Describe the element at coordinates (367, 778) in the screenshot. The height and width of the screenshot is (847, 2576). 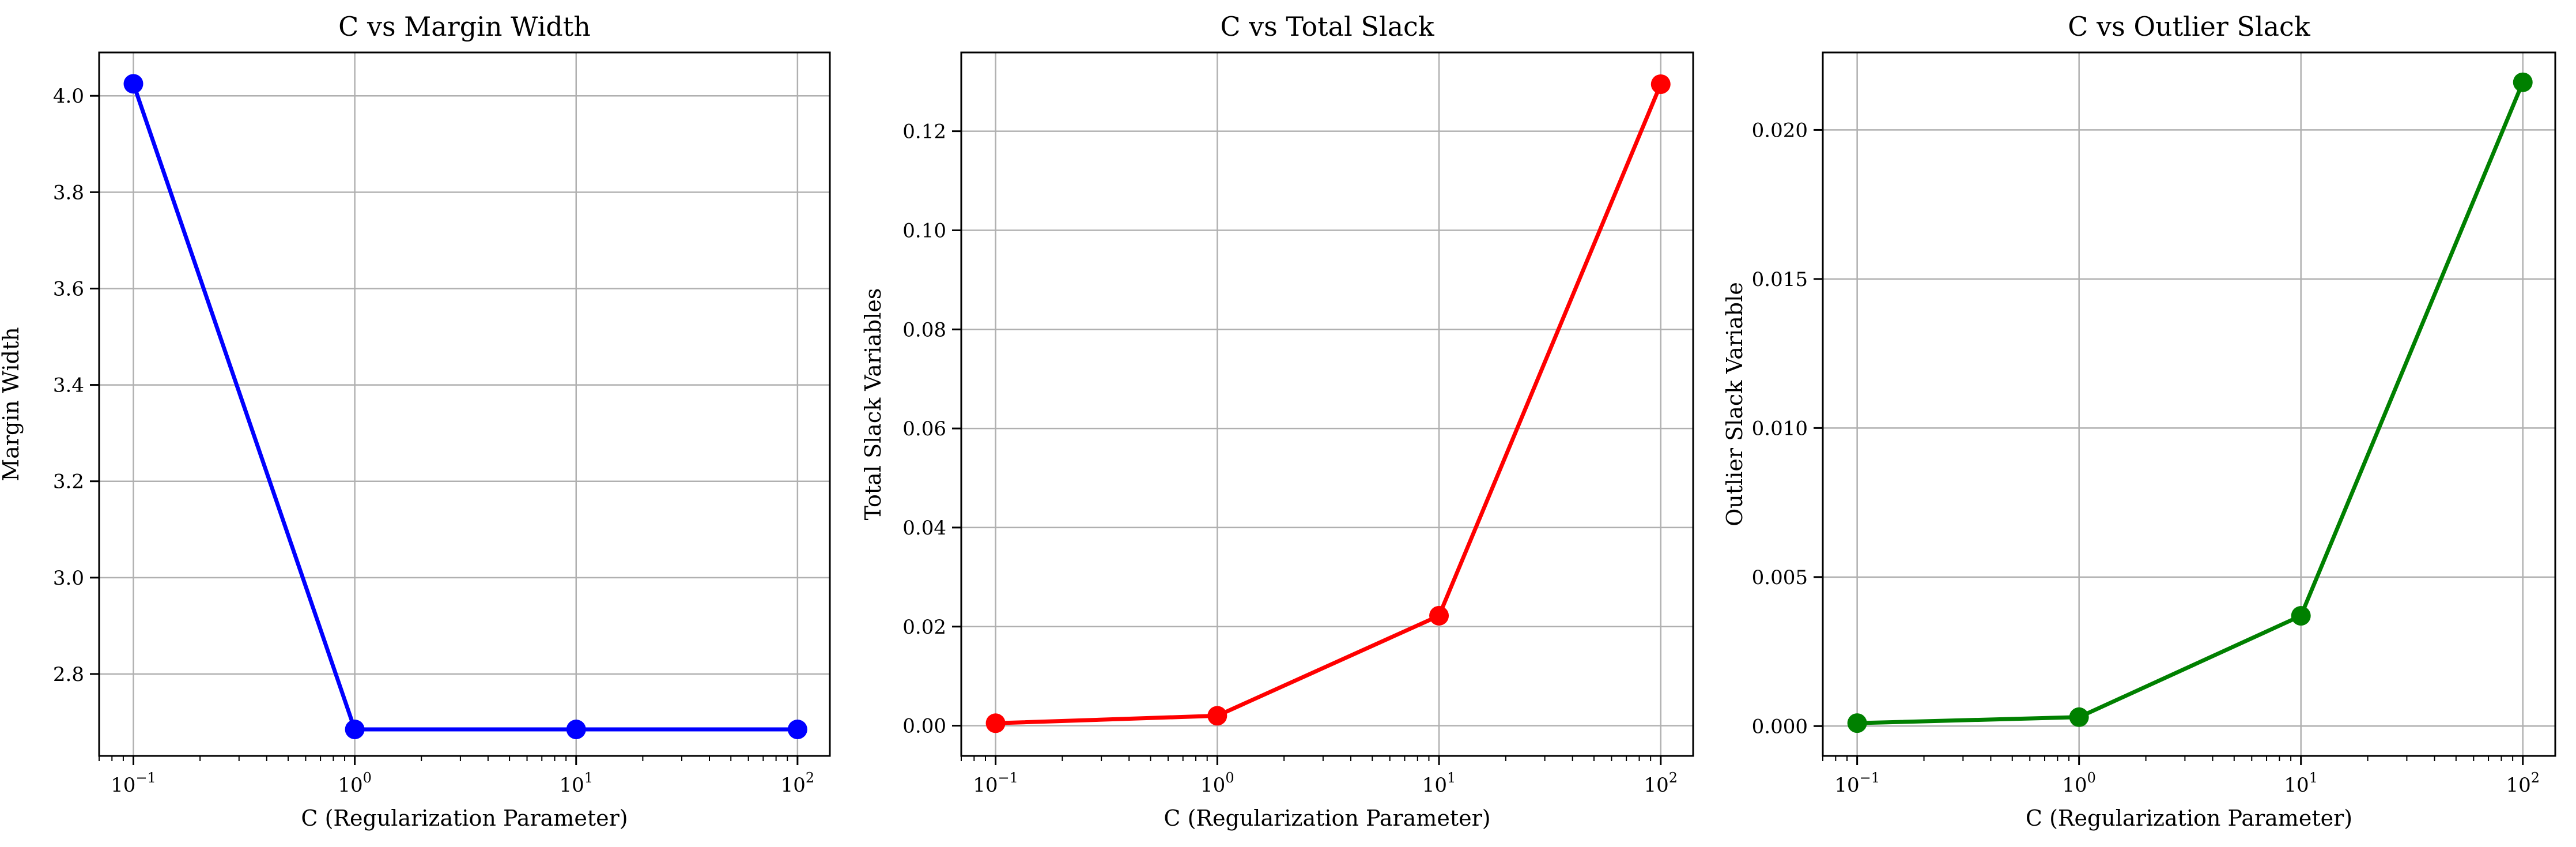
I see `margin-x-tick-label-exponent: 0` at that location.